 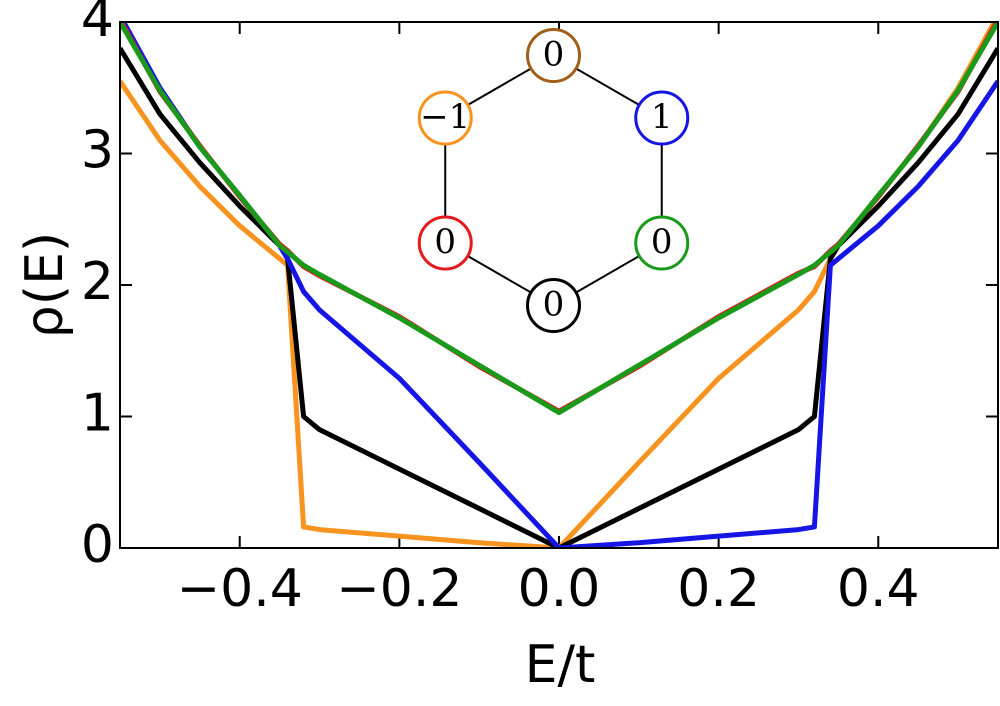 What do you see at coordinates (240, 589) in the screenshot?
I see `x-tick-label: −0.4` at bounding box center [240, 589].